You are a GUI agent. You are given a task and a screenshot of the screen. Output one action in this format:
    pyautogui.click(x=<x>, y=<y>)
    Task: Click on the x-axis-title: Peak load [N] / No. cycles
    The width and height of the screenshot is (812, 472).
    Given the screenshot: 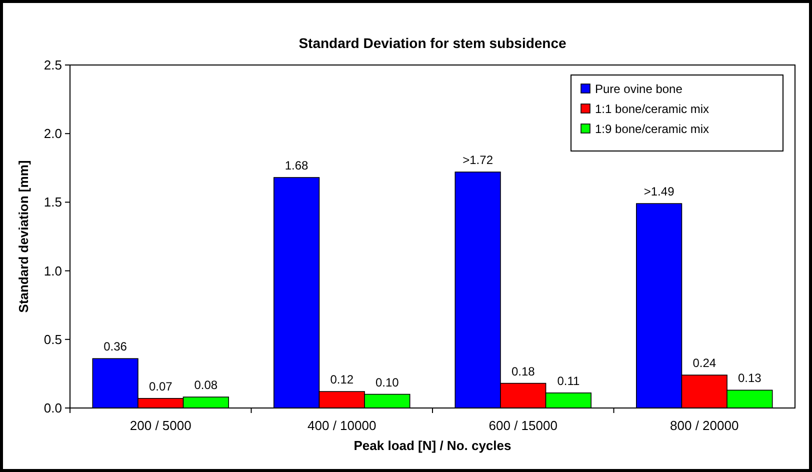 What is the action you would take?
    pyautogui.click(x=433, y=445)
    